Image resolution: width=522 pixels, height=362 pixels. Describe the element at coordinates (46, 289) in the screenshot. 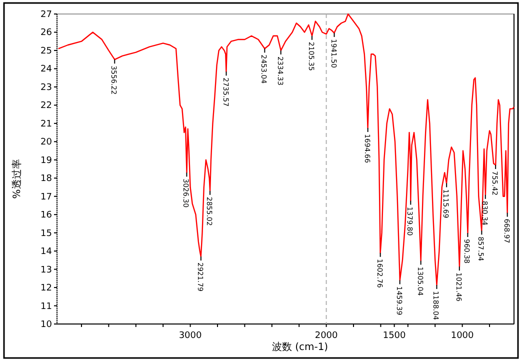

I see `y-tick-label: 12` at that location.